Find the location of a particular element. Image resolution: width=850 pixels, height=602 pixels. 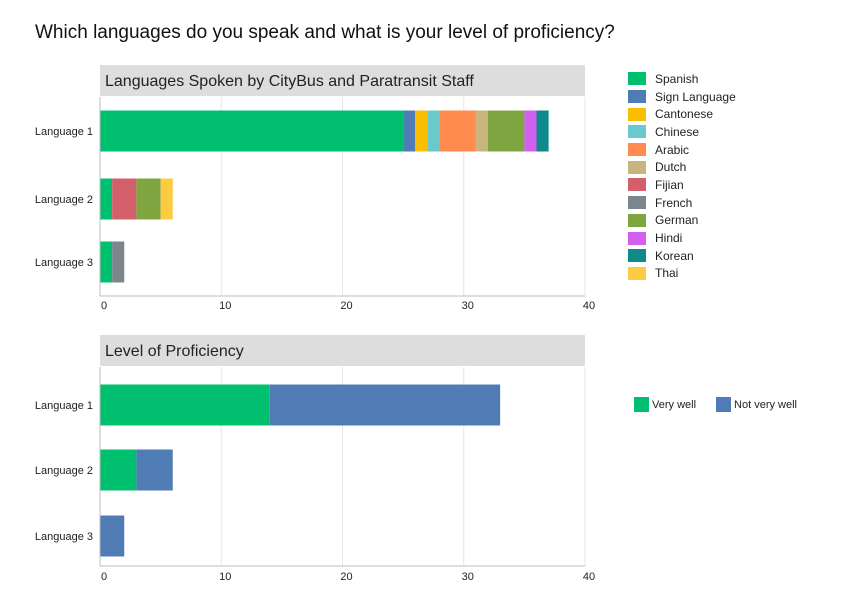

legend-label: French is located at coordinates (674, 202).